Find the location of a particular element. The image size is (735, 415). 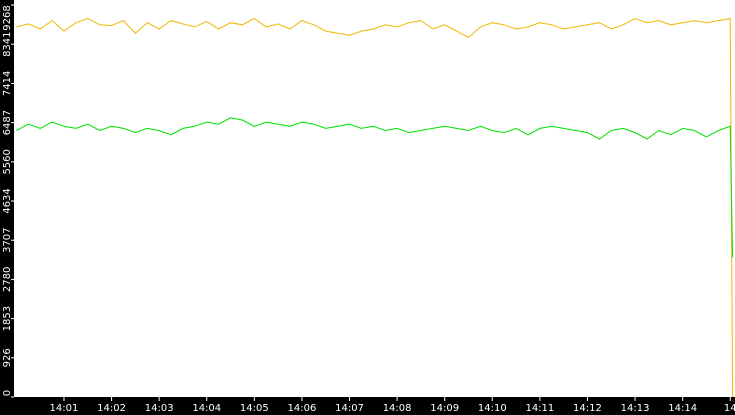

x-tick-label: 14:14 is located at coordinates (682, 408).